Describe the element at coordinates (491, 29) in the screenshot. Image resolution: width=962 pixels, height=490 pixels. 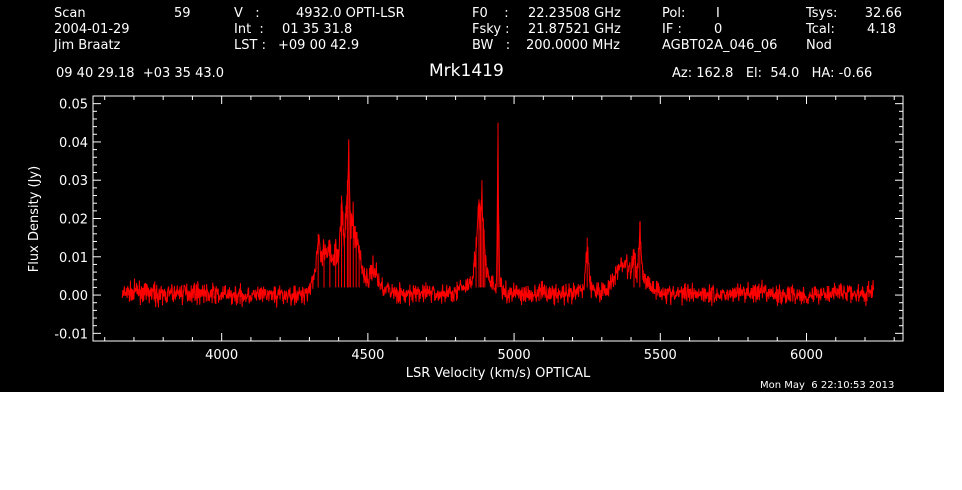
I see `fsky-label: Fsky :` at that location.